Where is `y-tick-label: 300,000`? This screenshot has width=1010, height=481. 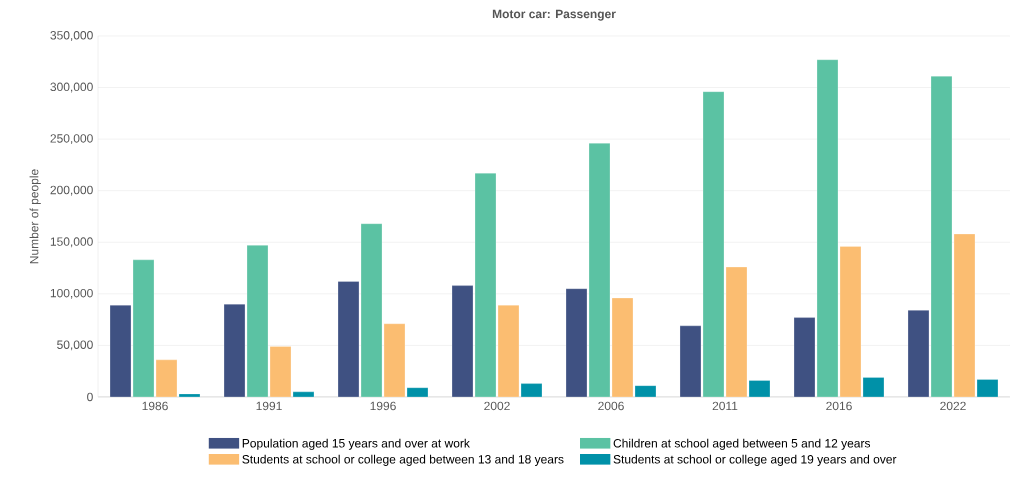 y-tick-label: 300,000 is located at coordinates (71, 87).